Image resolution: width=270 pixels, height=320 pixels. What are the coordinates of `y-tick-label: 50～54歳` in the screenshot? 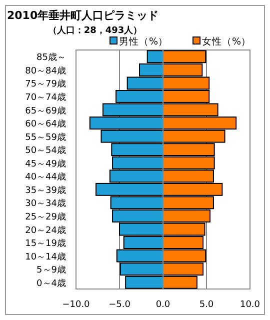 It's located at (45, 150).